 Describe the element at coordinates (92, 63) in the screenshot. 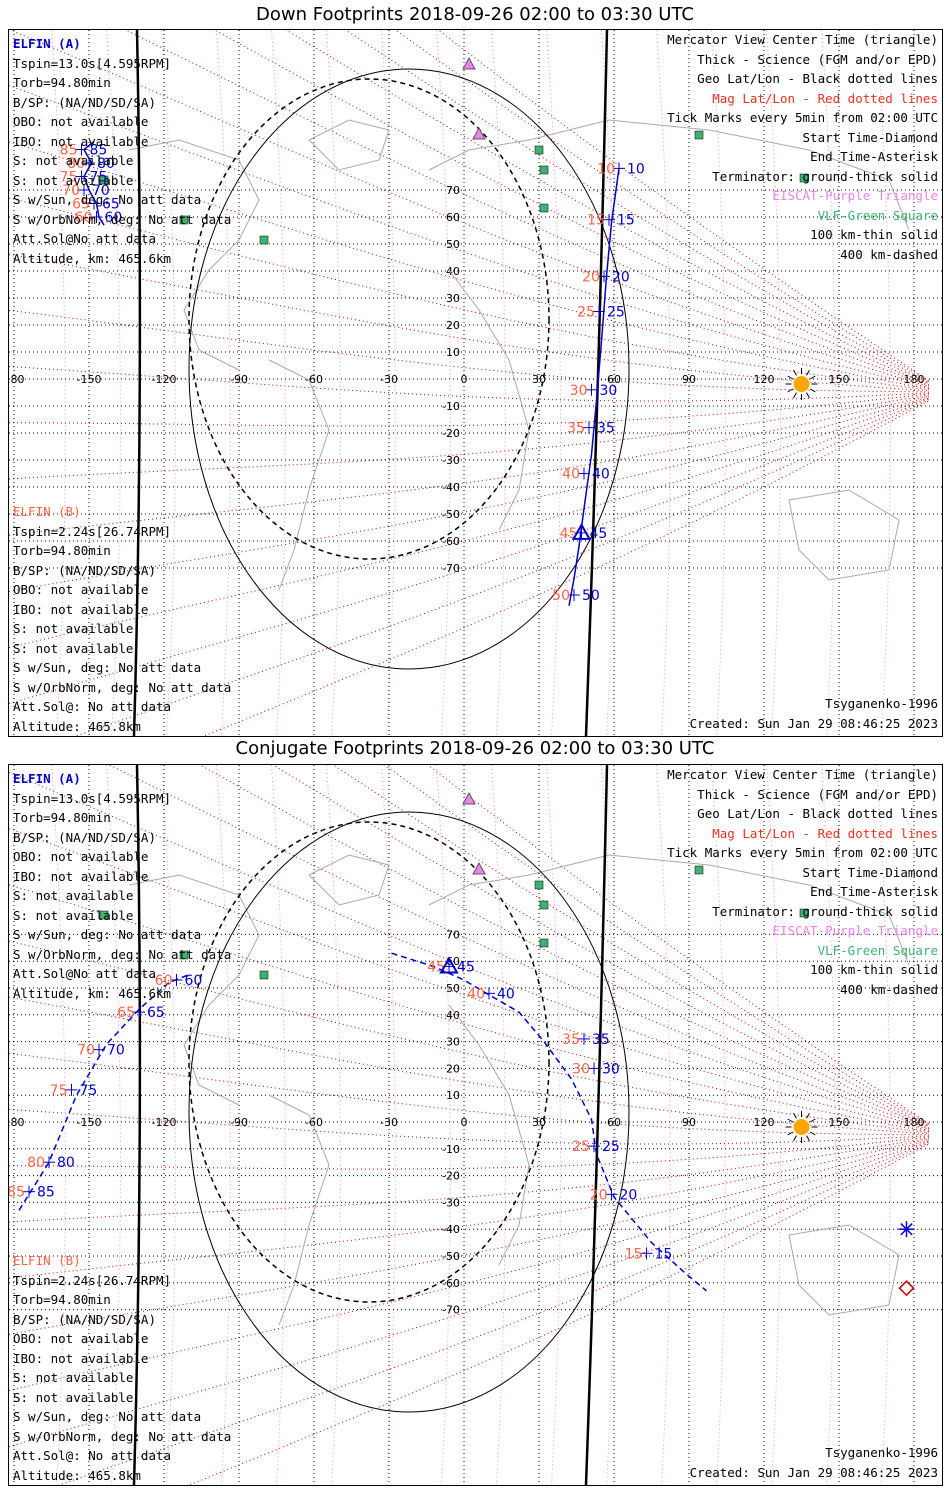

I see `elfin-a-line: Tspin=13.0s[4.595RPM]` at that location.